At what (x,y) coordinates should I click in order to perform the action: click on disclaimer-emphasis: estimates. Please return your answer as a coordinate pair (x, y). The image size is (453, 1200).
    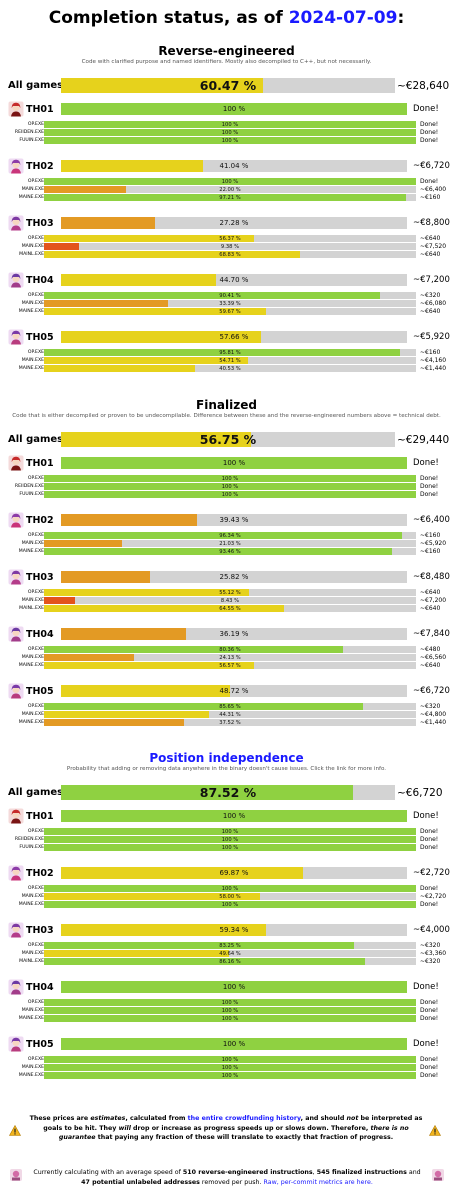
    Looking at the image, I should click on (108, 1118).